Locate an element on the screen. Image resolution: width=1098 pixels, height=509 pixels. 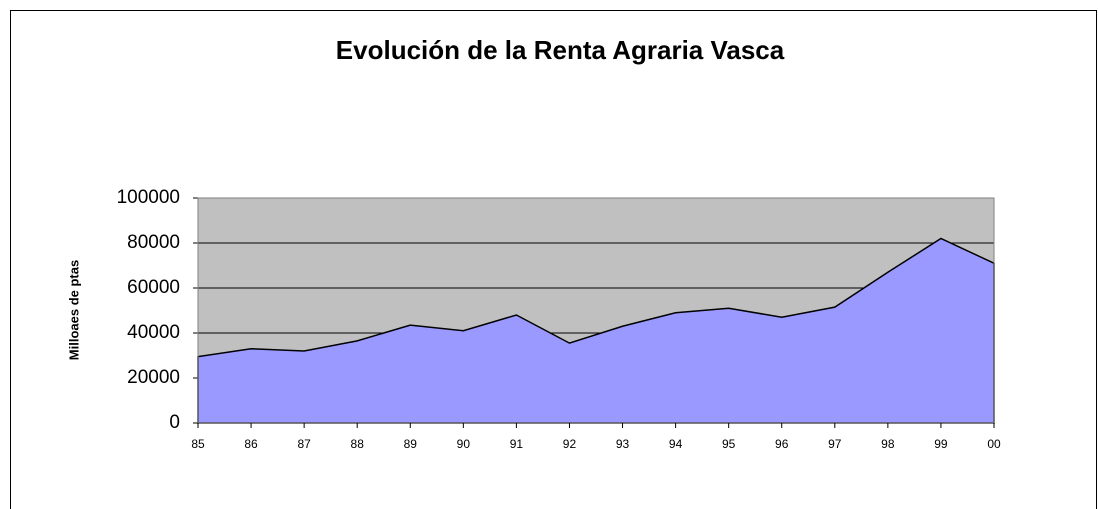
x-tick-label: 90 is located at coordinates (464, 444).